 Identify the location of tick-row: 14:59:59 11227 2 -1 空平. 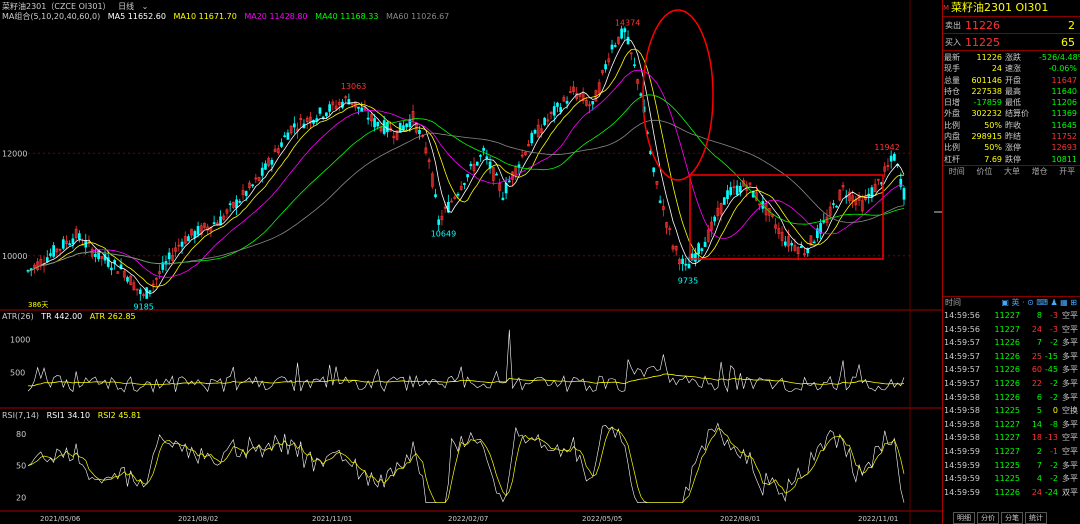
(1011, 452).